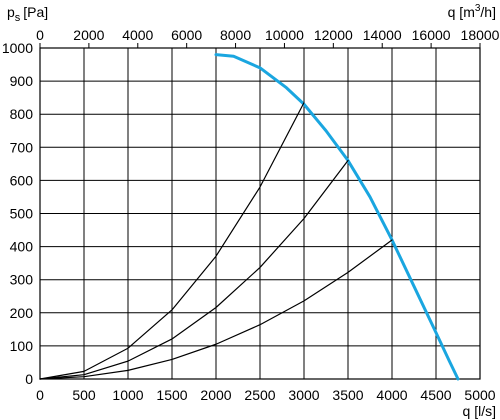  I want to click on x2-axis-label: q [m3/h], so click(472, 11).